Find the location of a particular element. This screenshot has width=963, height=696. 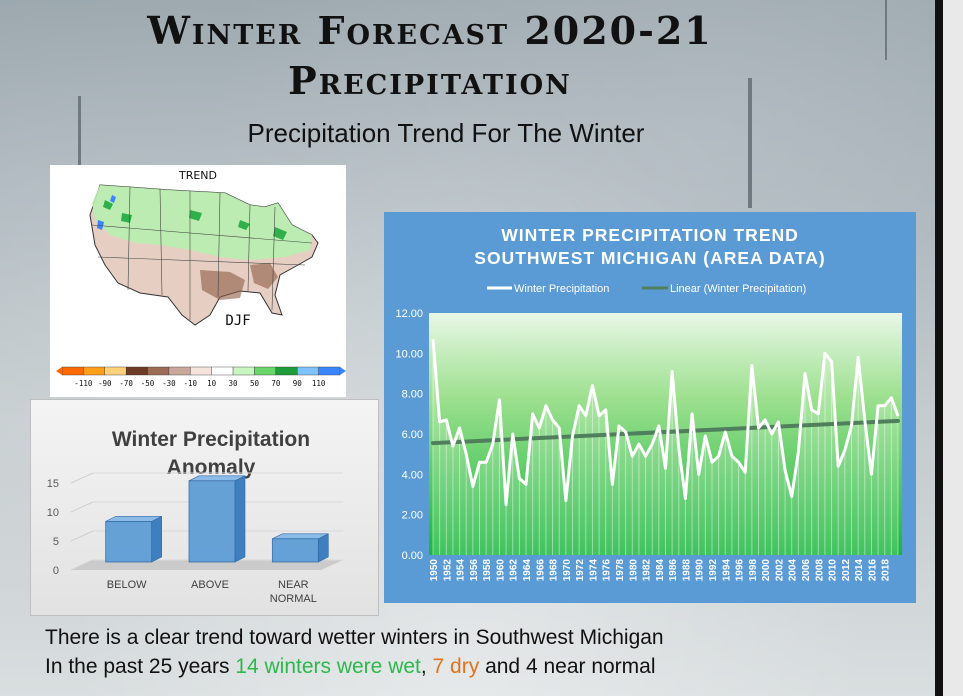

x-tick-label: 1974 is located at coordinates (593, 570).